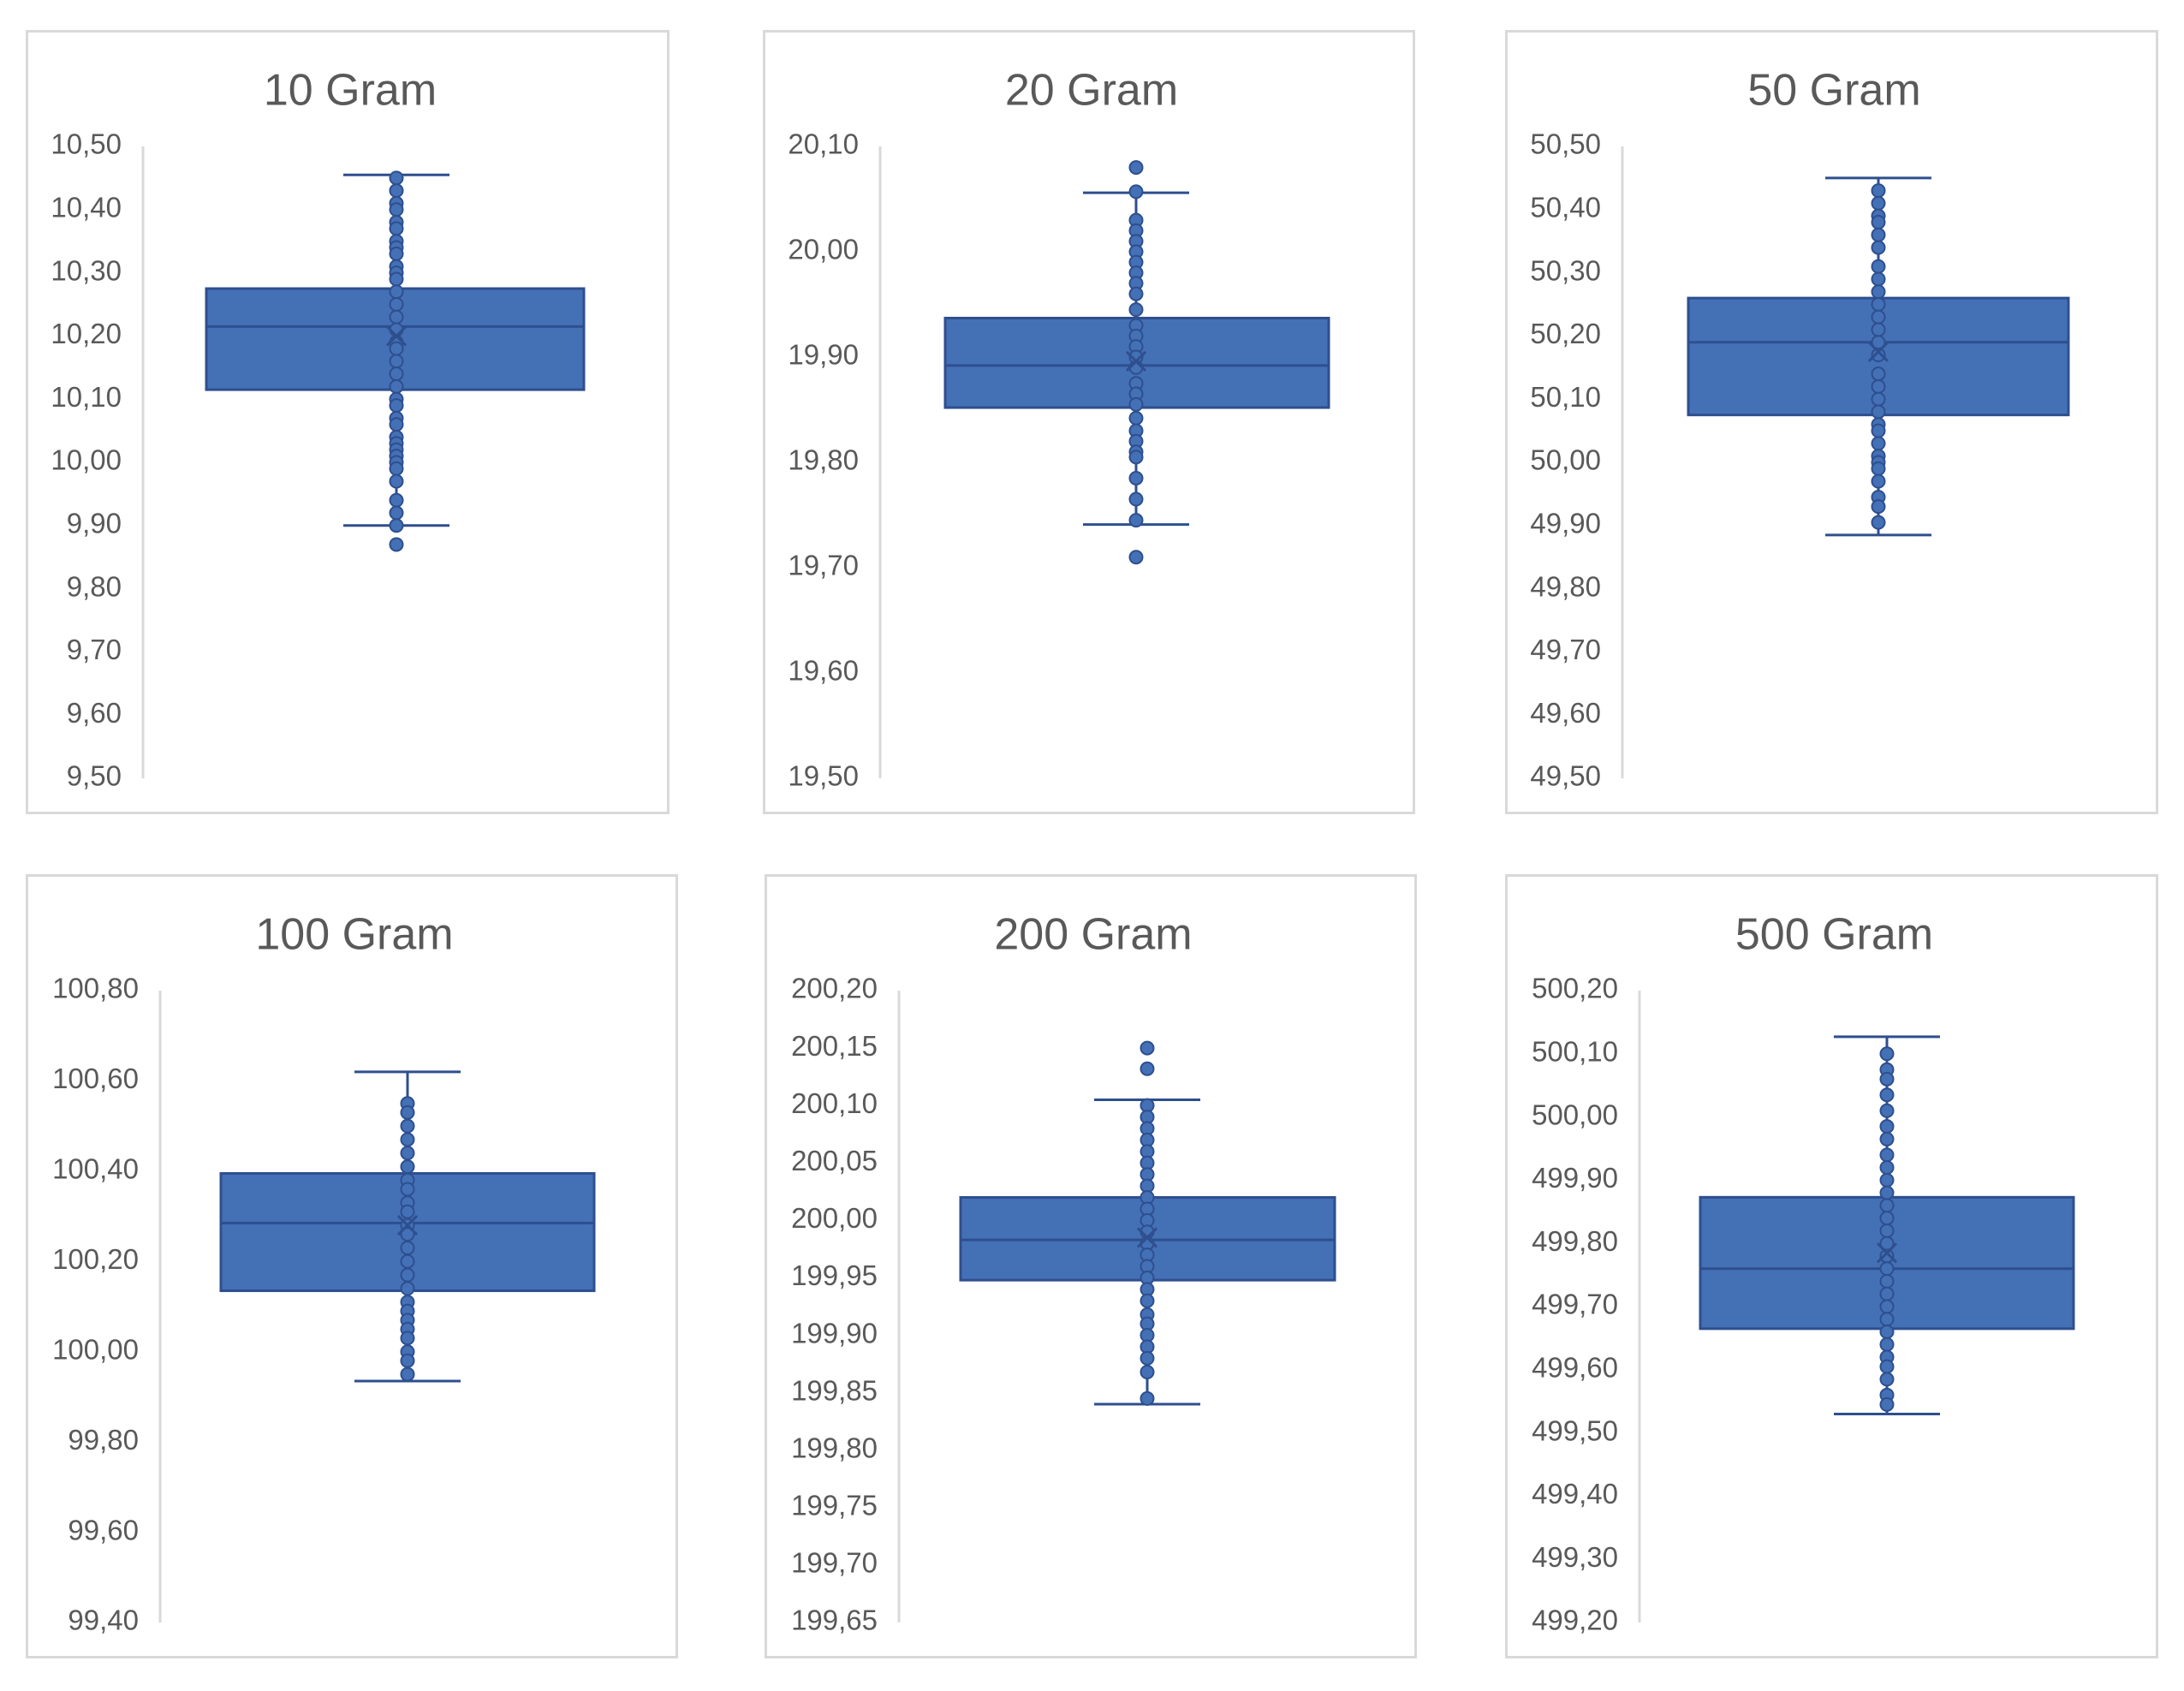  I want to click on y-tick-label: 9,70, so click(94, 649).